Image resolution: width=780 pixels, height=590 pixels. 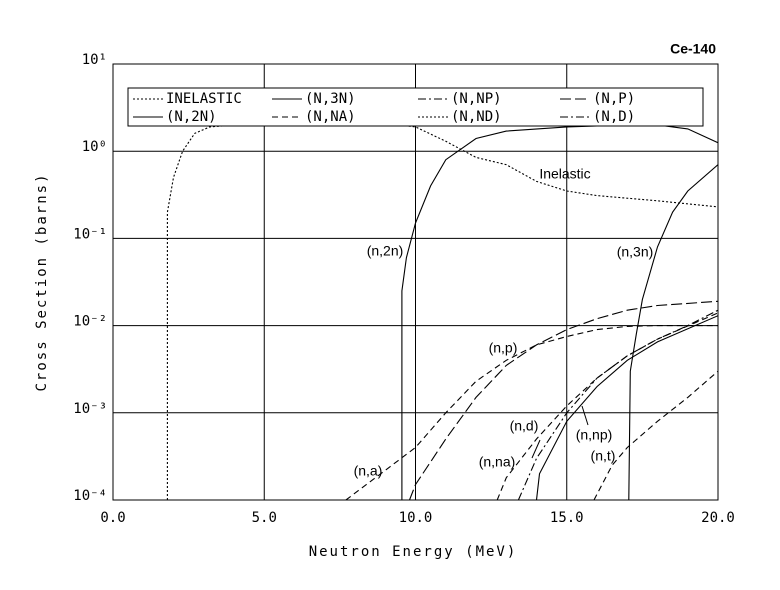 What do you see at coordinates (503, 348) in the screenshot?
I see `curve-label: (n,p)` at bounding box center [503, 348].